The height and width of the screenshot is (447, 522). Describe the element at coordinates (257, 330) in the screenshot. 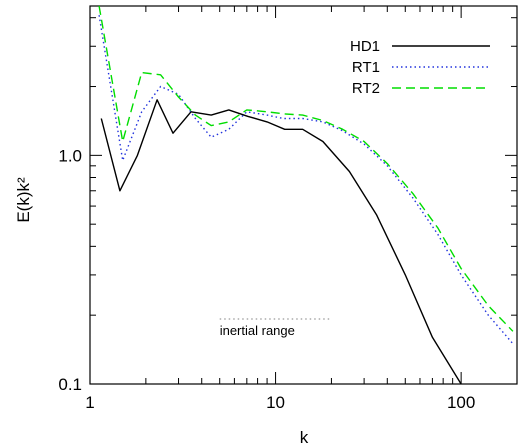

I see `inertial-range-label: inertial range` at that location.